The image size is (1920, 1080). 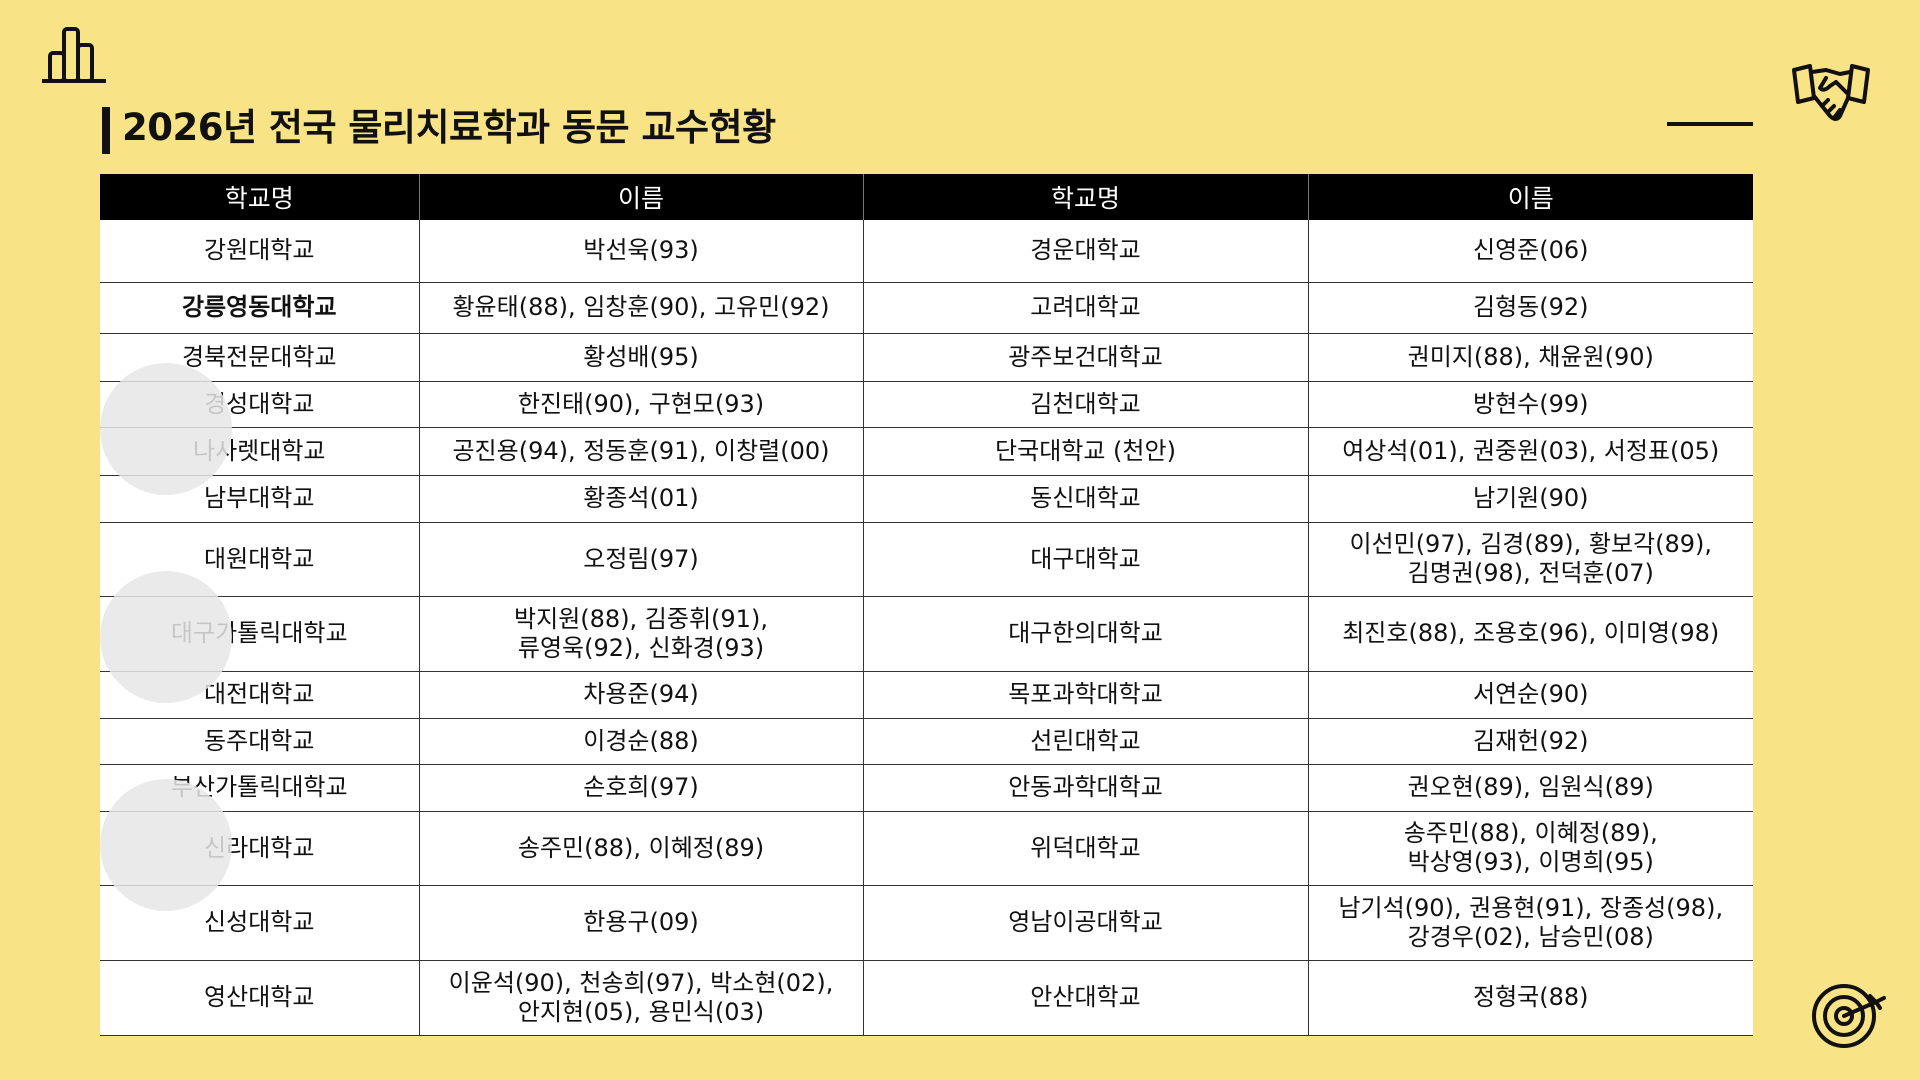 I want to click on cell-names: 공진용(94), 정동훈(91), 이창렬(00), so click(x=640, y=451).